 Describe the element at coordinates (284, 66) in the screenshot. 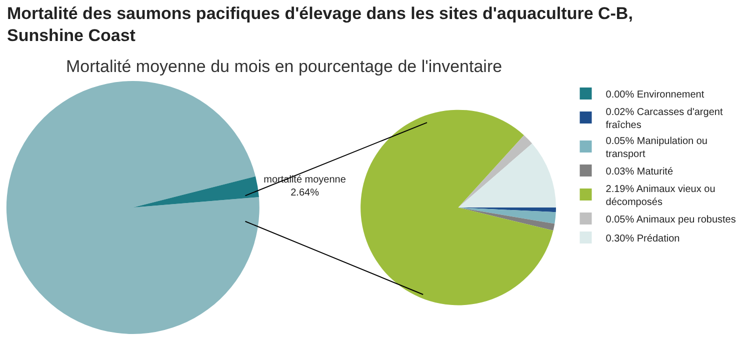

I see `chart-subtitle: Mortalité moyenne du mois en pourcentage de l'inventaire` at that location.